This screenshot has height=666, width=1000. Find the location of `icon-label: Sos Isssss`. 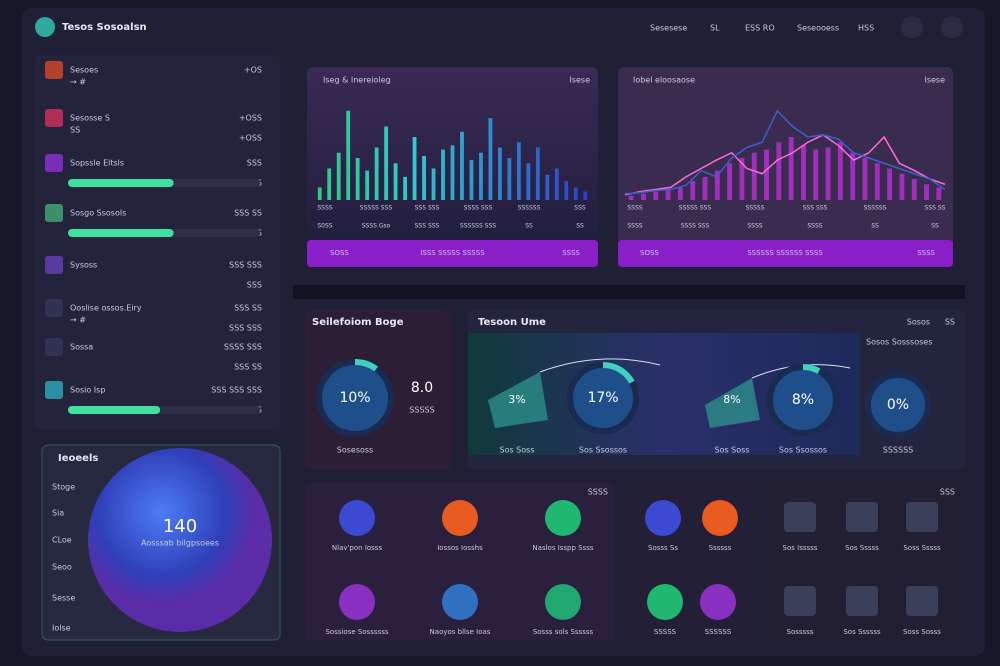

icon-label: Sos Isssss is located at coordinates (800, 548).